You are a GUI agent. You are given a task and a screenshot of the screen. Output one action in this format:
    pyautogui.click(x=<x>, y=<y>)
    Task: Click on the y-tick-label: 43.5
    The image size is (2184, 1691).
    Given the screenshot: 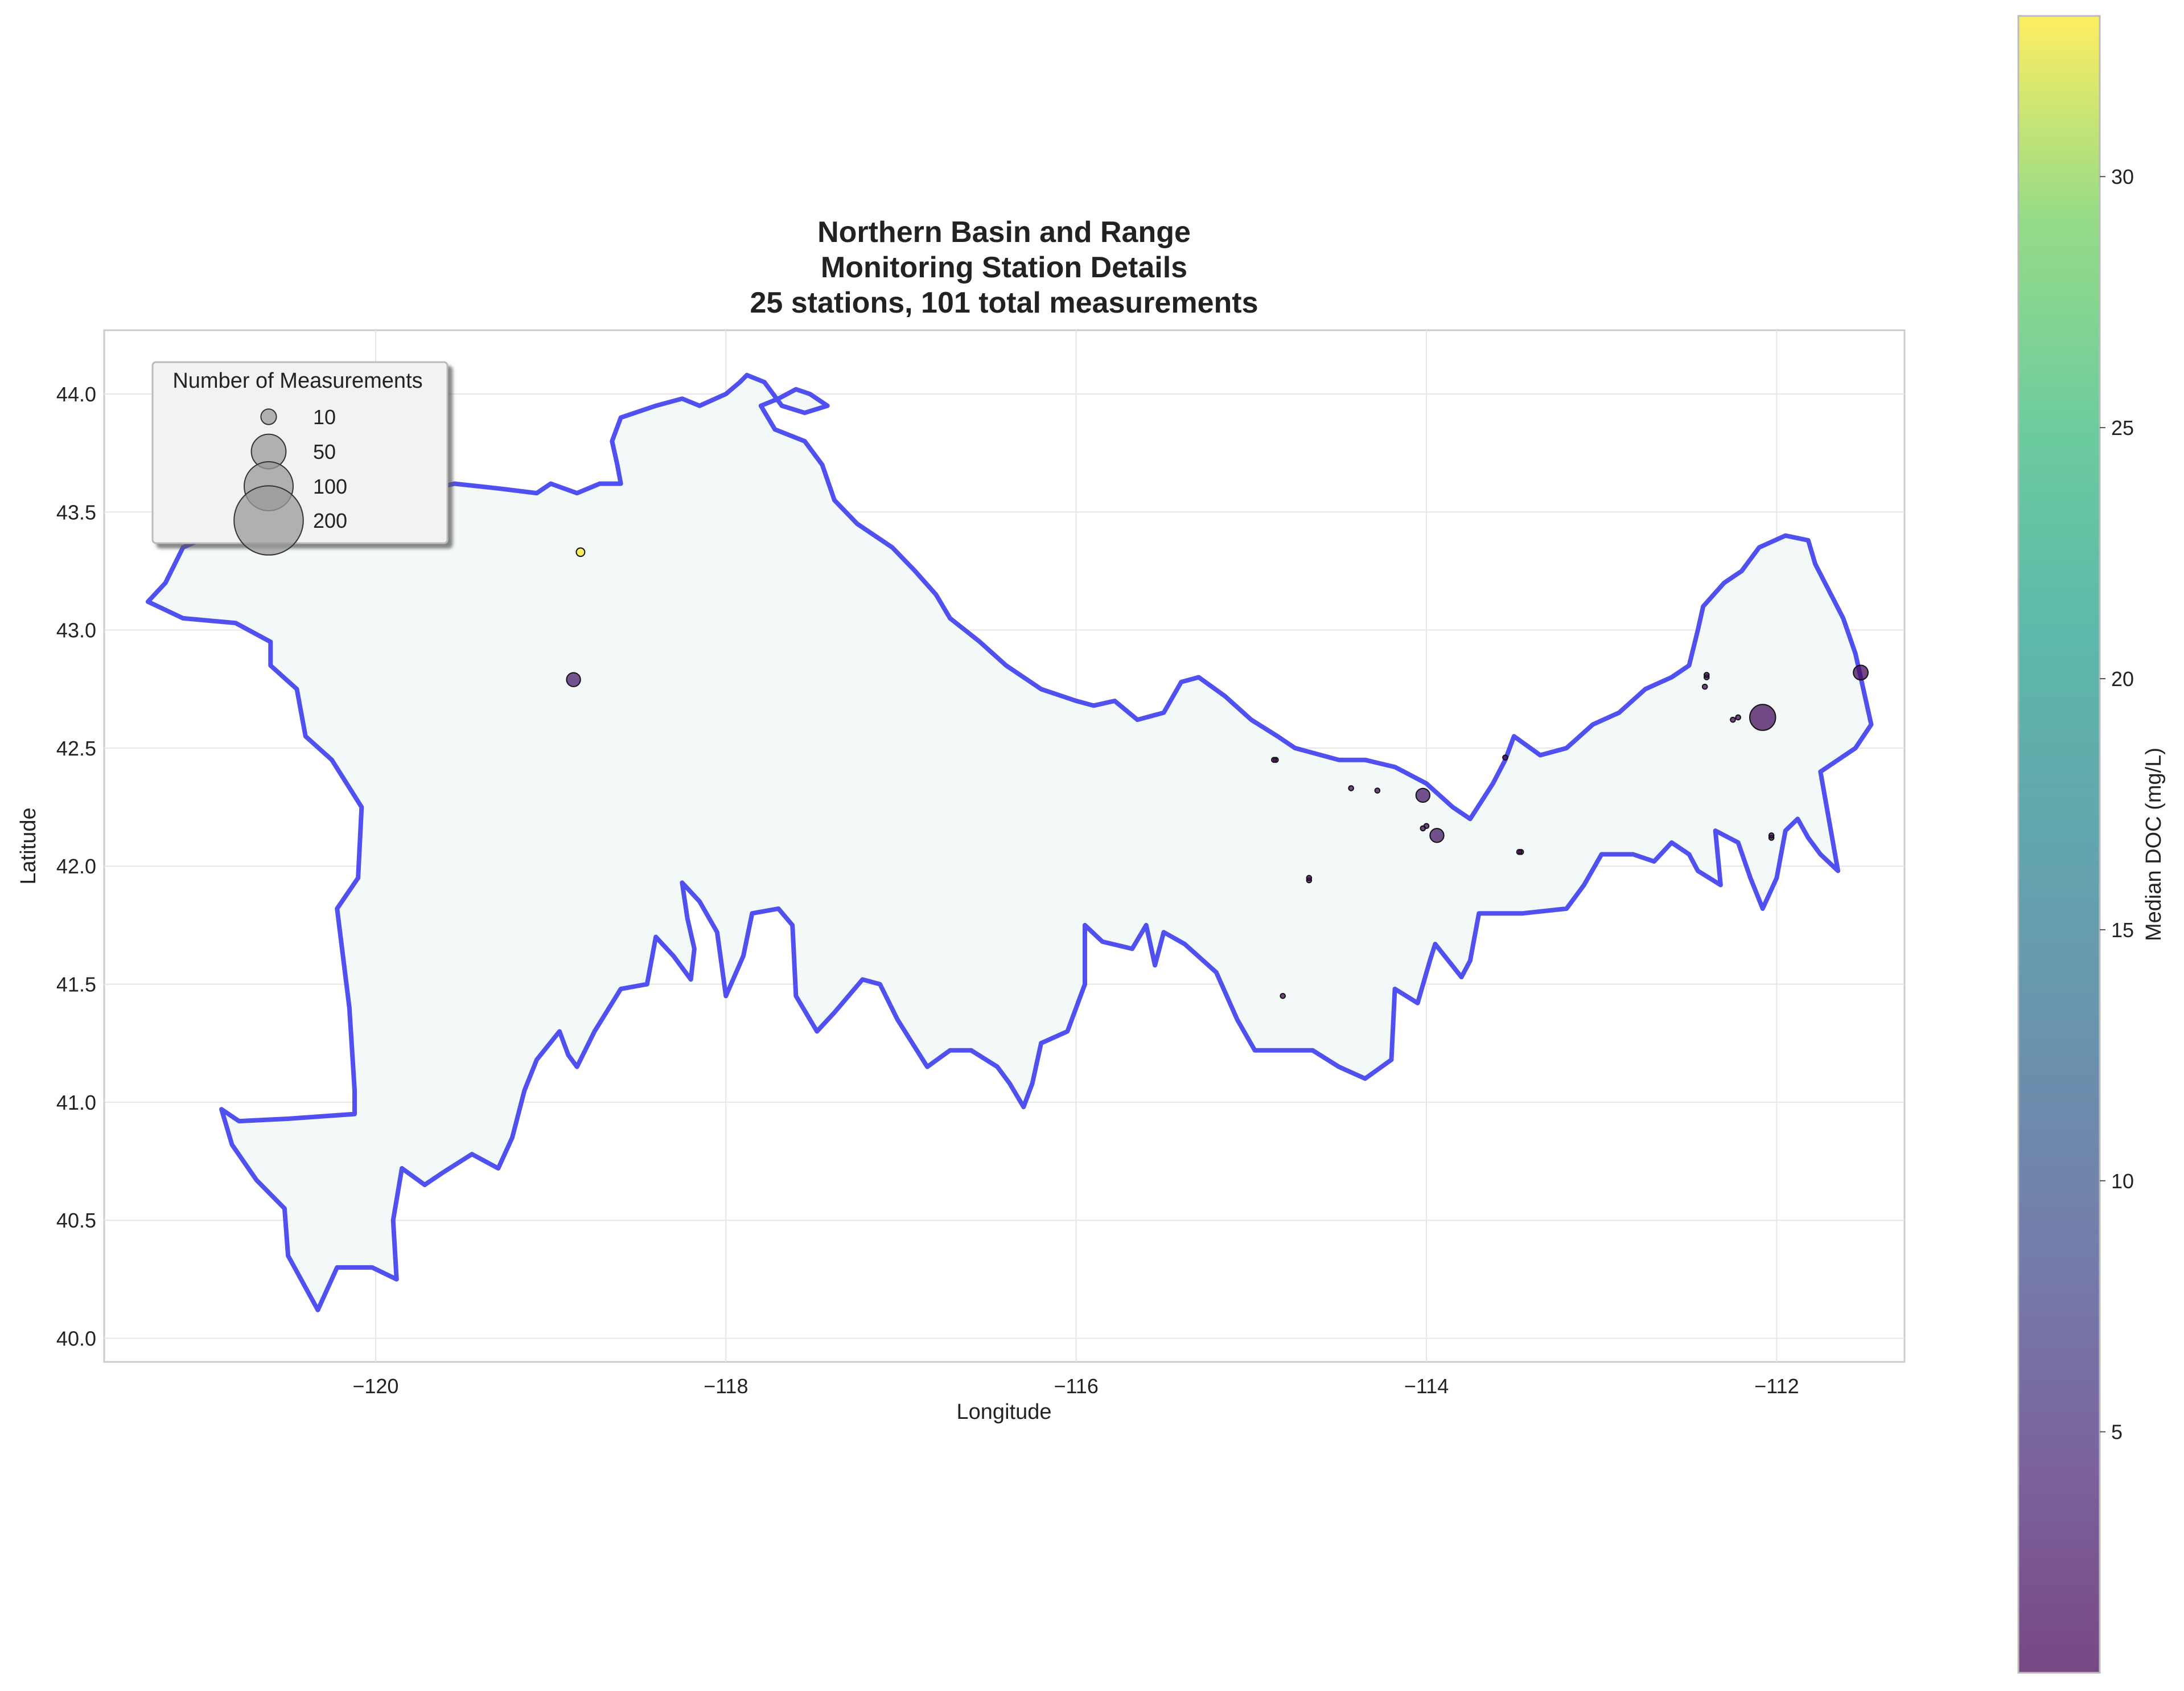 What is the action you would take?
    pyautogui.click(x=76, y=512)
    